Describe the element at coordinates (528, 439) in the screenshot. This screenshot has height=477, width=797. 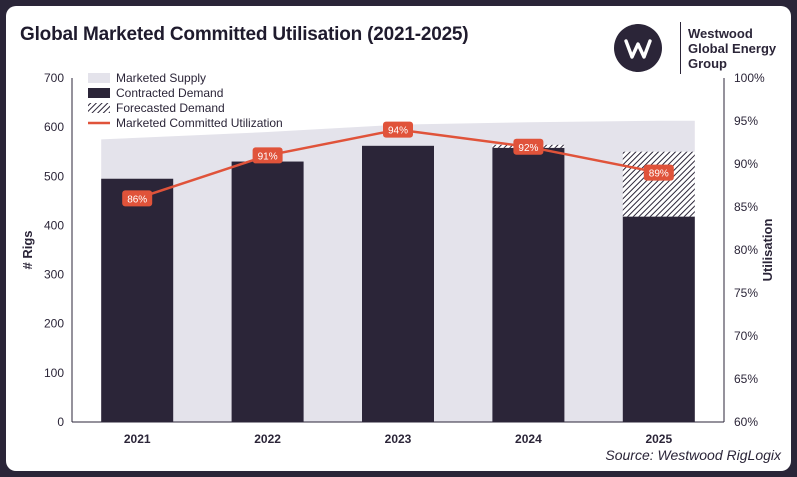
I see `x-tick-label: 2024` at that location.